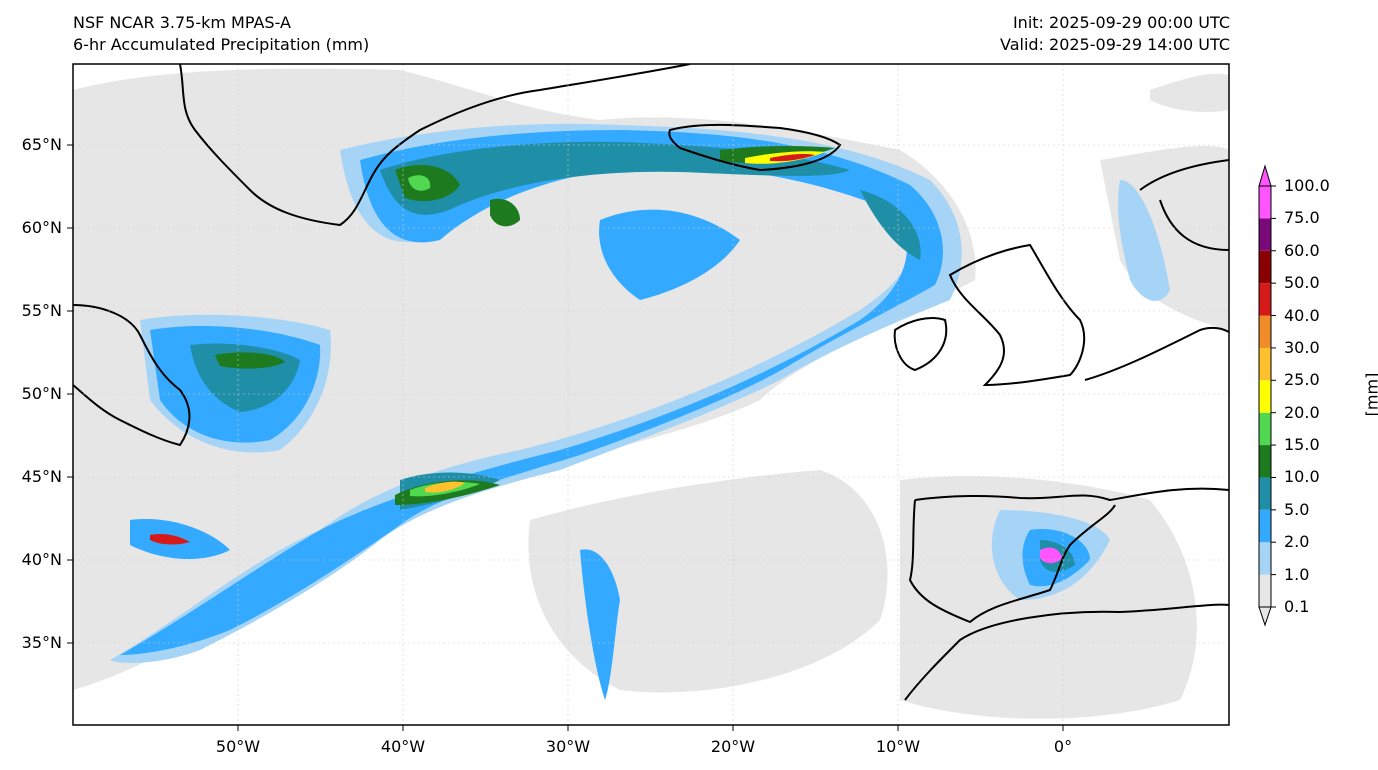 This screenshot has width=1378, height=770. What do you see at coordinates (1302, 250) in the screenshot?
I see `colorbar-level-label: 60.0` at bounding box center [1302, 250].